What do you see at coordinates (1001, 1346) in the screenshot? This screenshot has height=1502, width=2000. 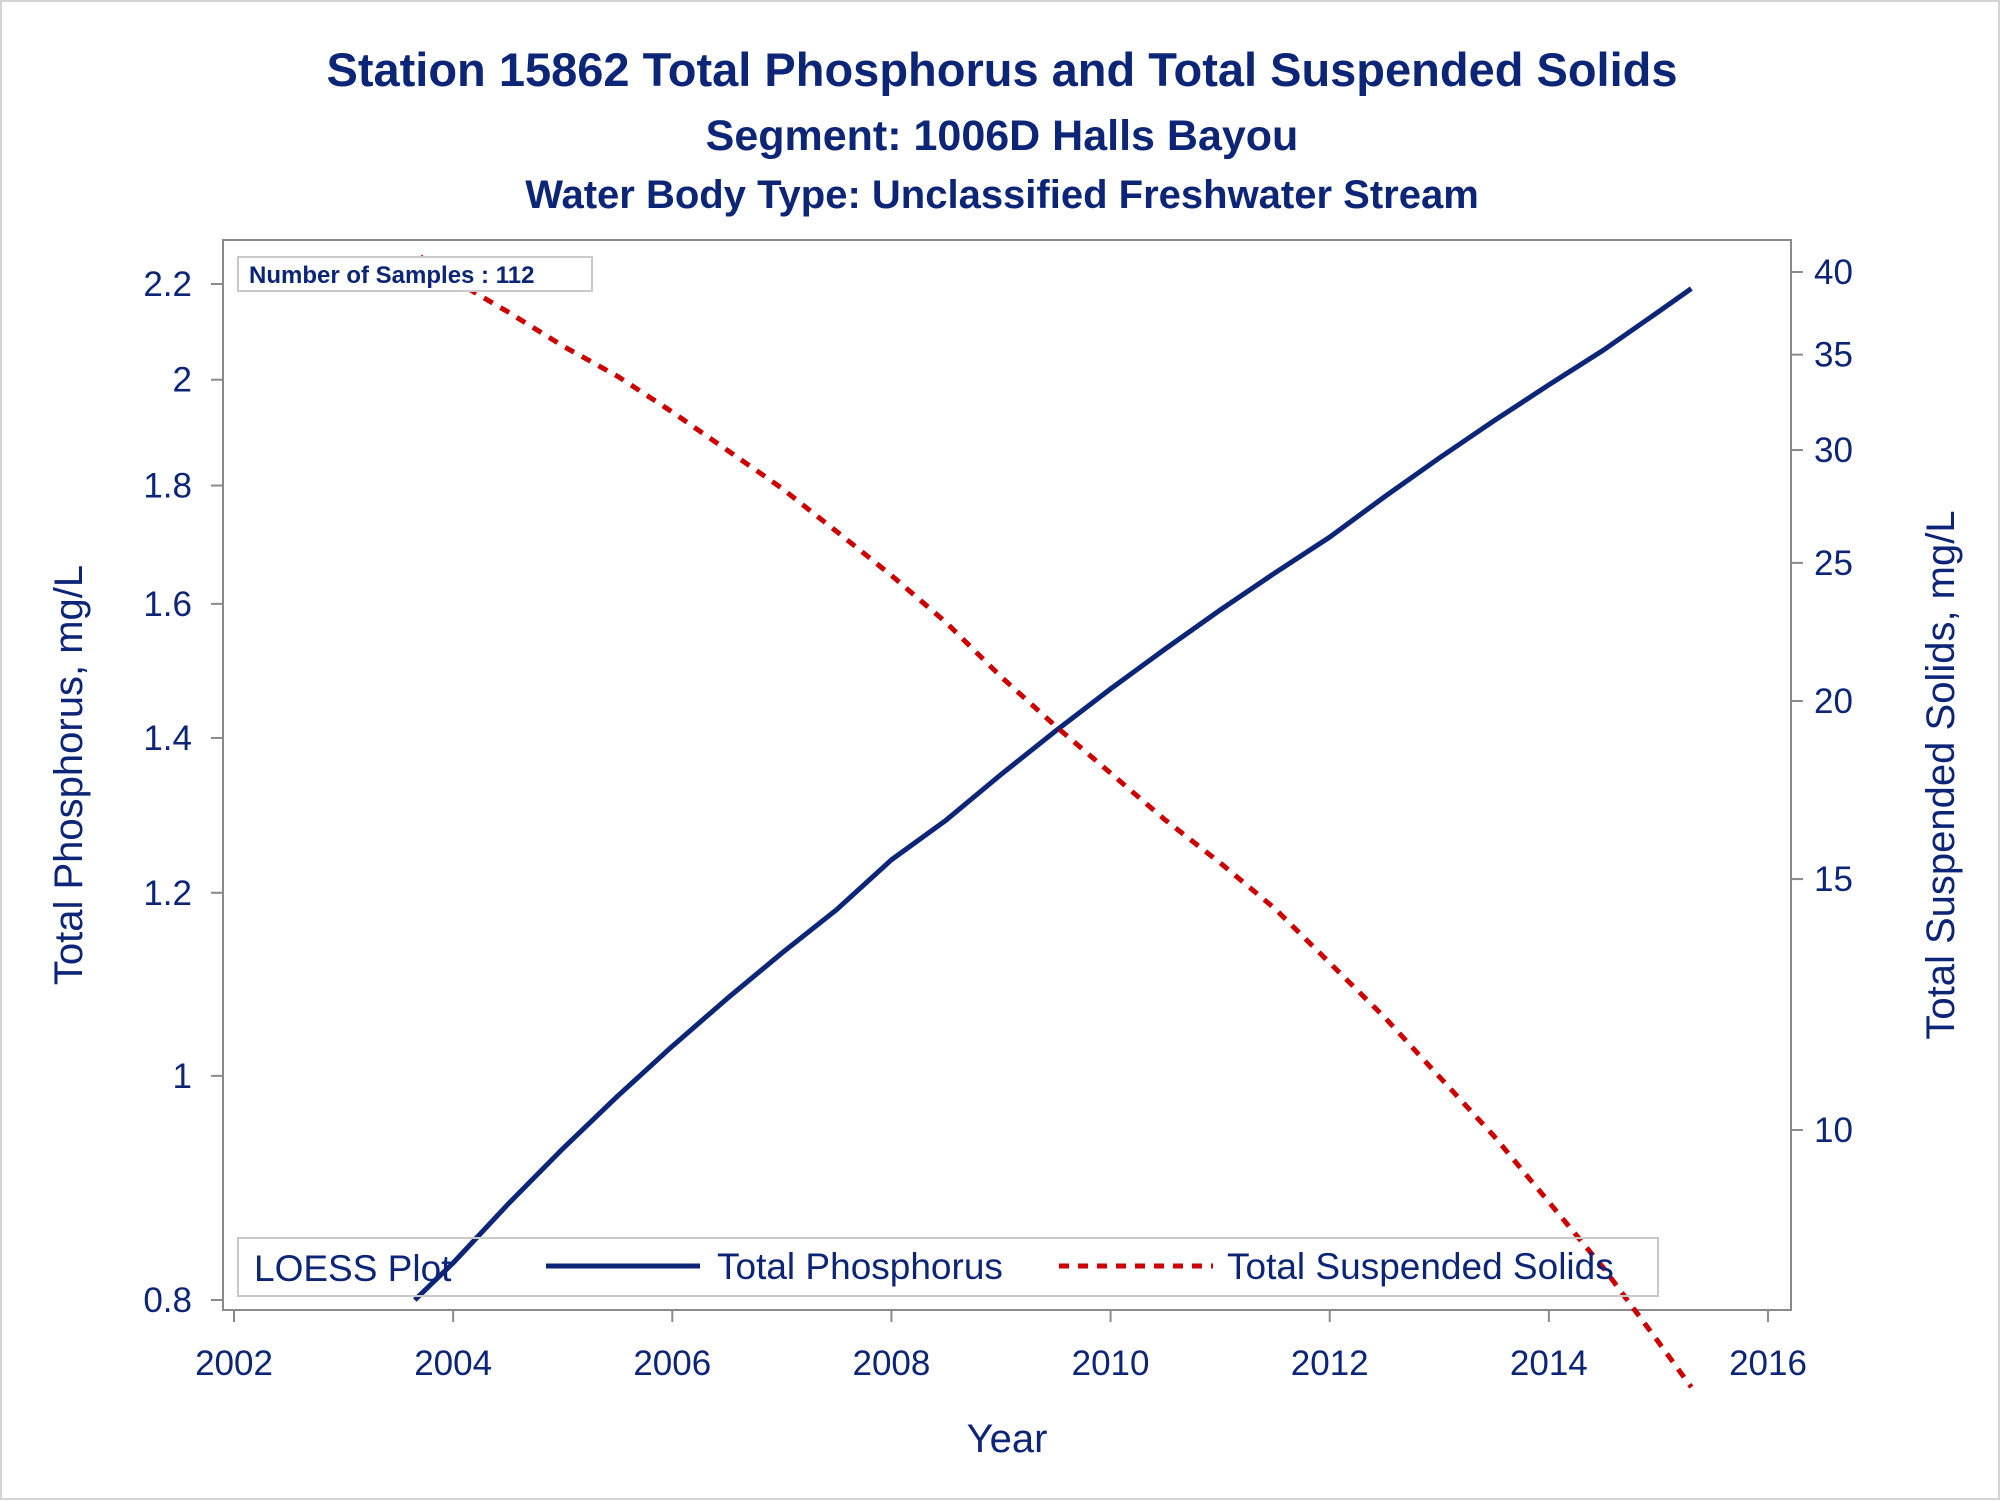 I see `x-axis: 2002 2004 2006 2008 2010 2012 2014 2016` at bounding box center [1001, 1346].